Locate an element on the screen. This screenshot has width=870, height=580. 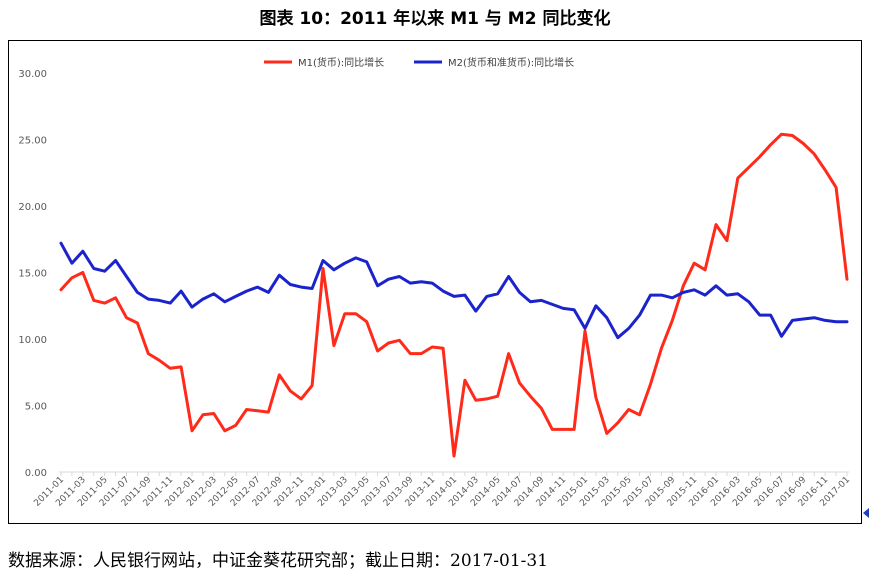
y-tick-label: 5.00 is located at coordinates (36, 407).